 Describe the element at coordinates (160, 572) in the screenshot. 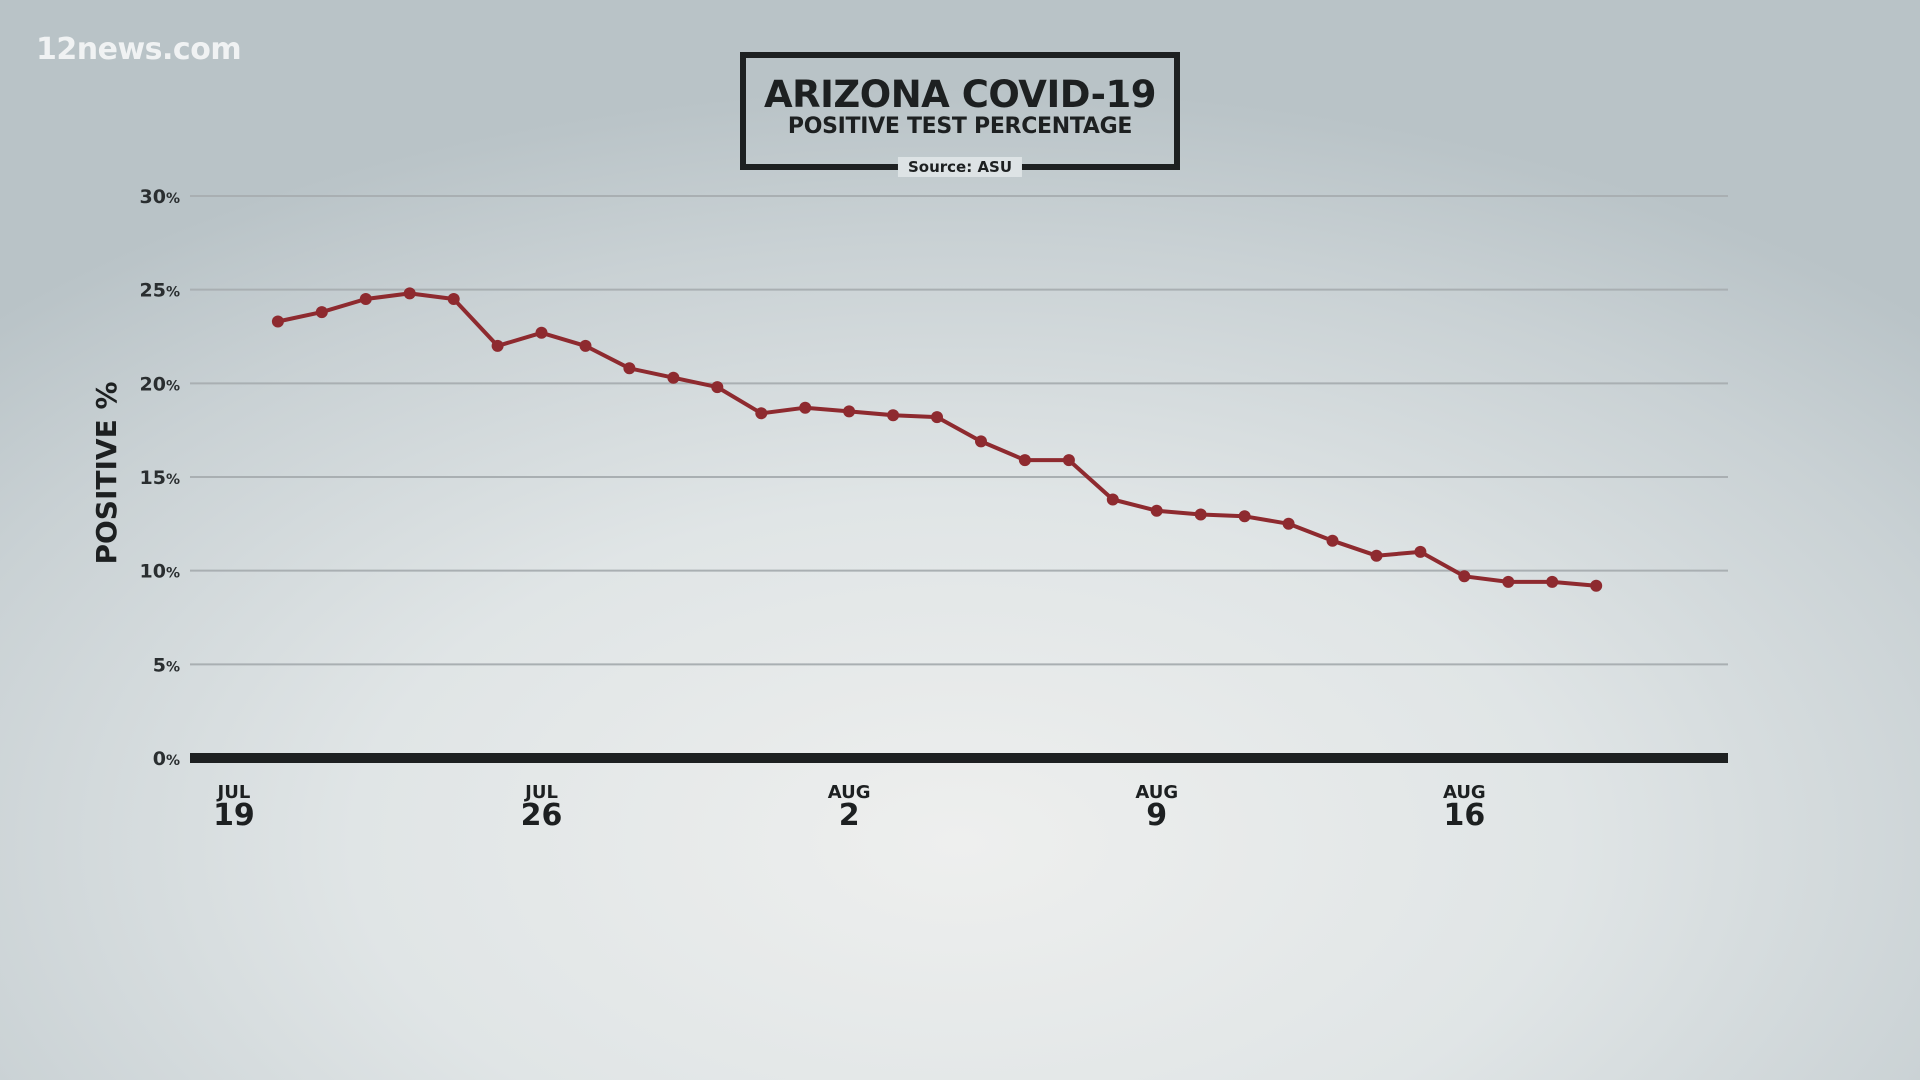

I see `y-tick-label: 10%` at that location.